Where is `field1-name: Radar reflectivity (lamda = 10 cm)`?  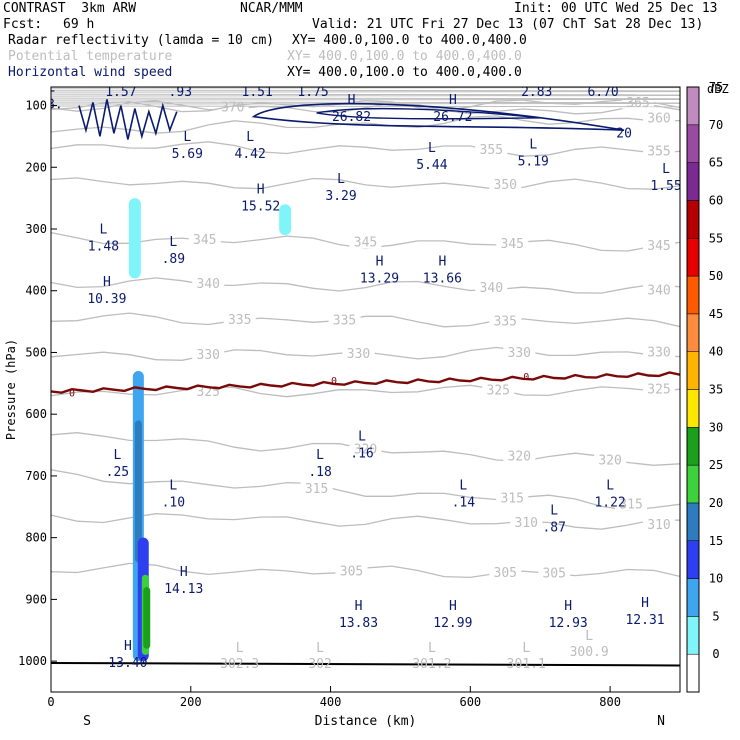
field1-name: Radar reflectivity (lamda = 10 cm) is located at coordinates (141, 40).